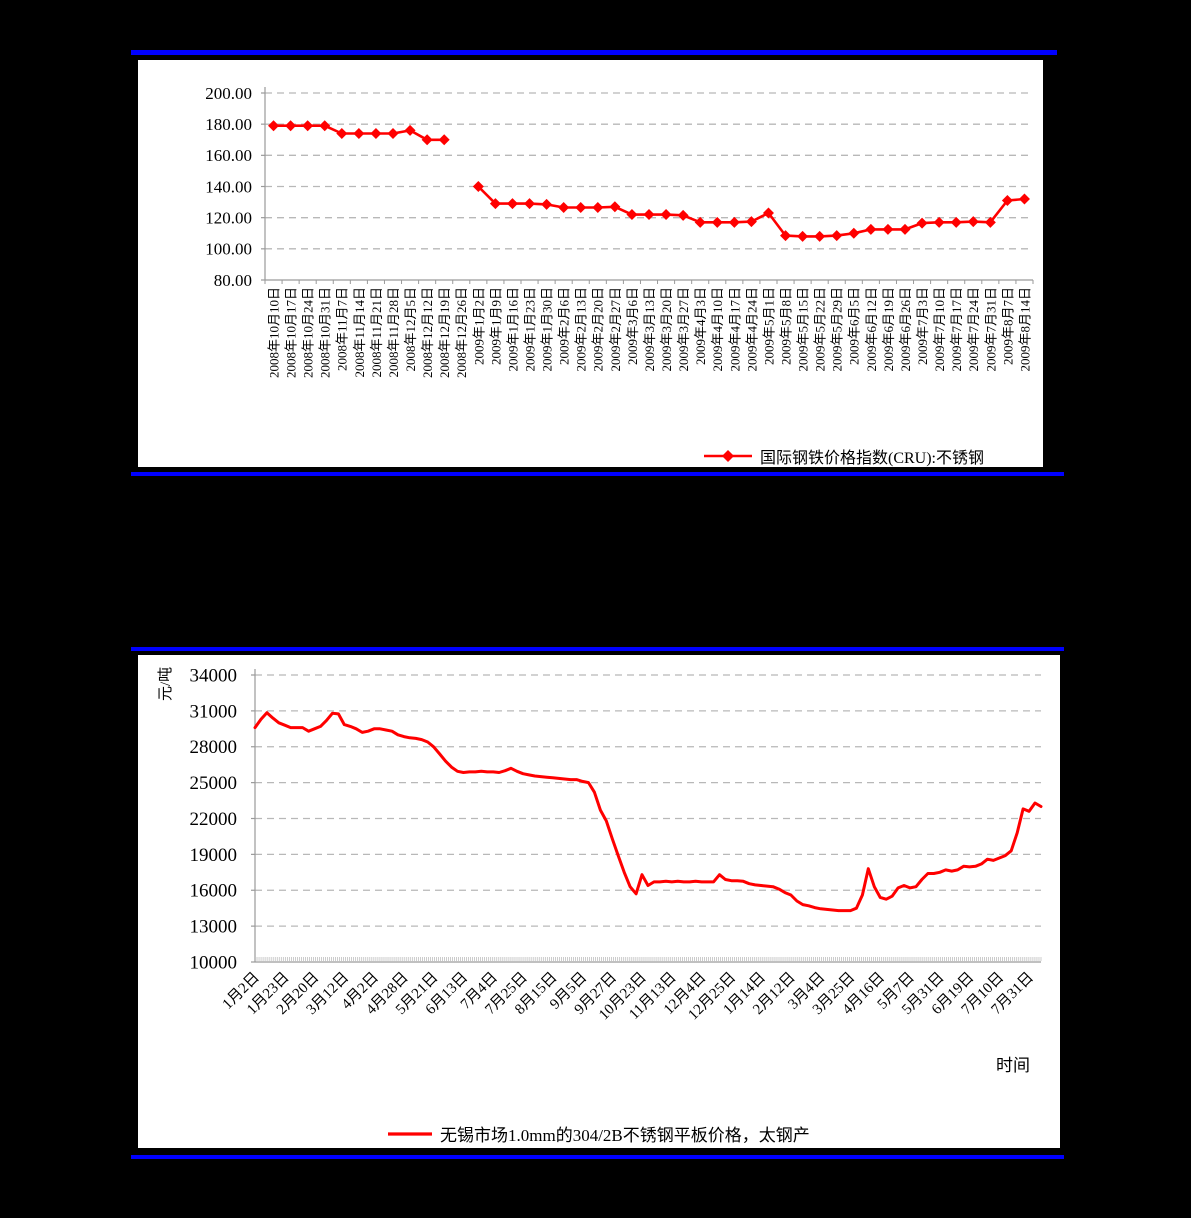 The image size is (1191, 1218). I want to click on y-tick-label: 34000, so click(214, 675).